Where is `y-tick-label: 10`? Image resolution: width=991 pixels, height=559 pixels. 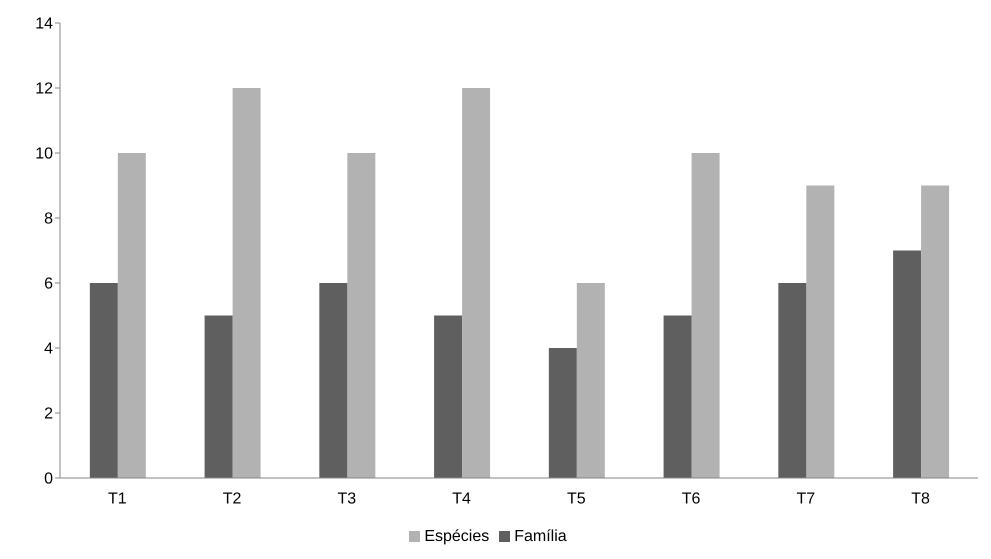 y-tick-label: 10 is located at coordinates (44, 154).